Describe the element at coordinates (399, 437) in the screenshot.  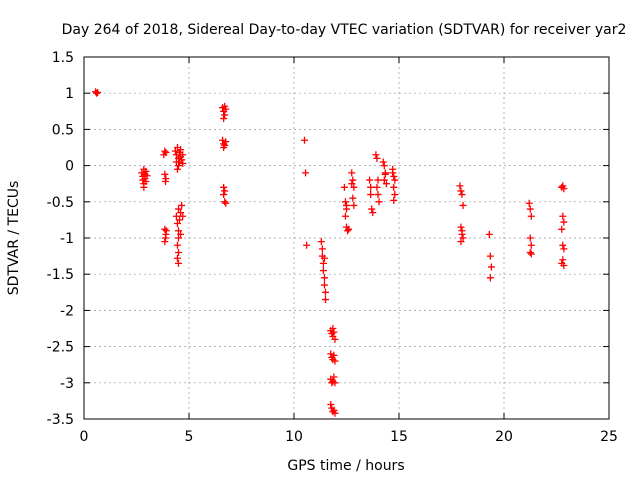
I see `x-tick-label: 15` at that location.